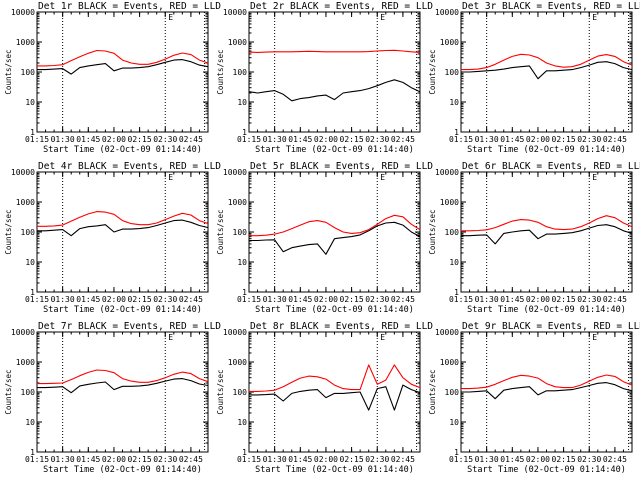  Describe the element at coordinates (129, 326) in the screenshot. I see `panel-title: Det 7r BLACK = Events, RED = LLD` at that location.